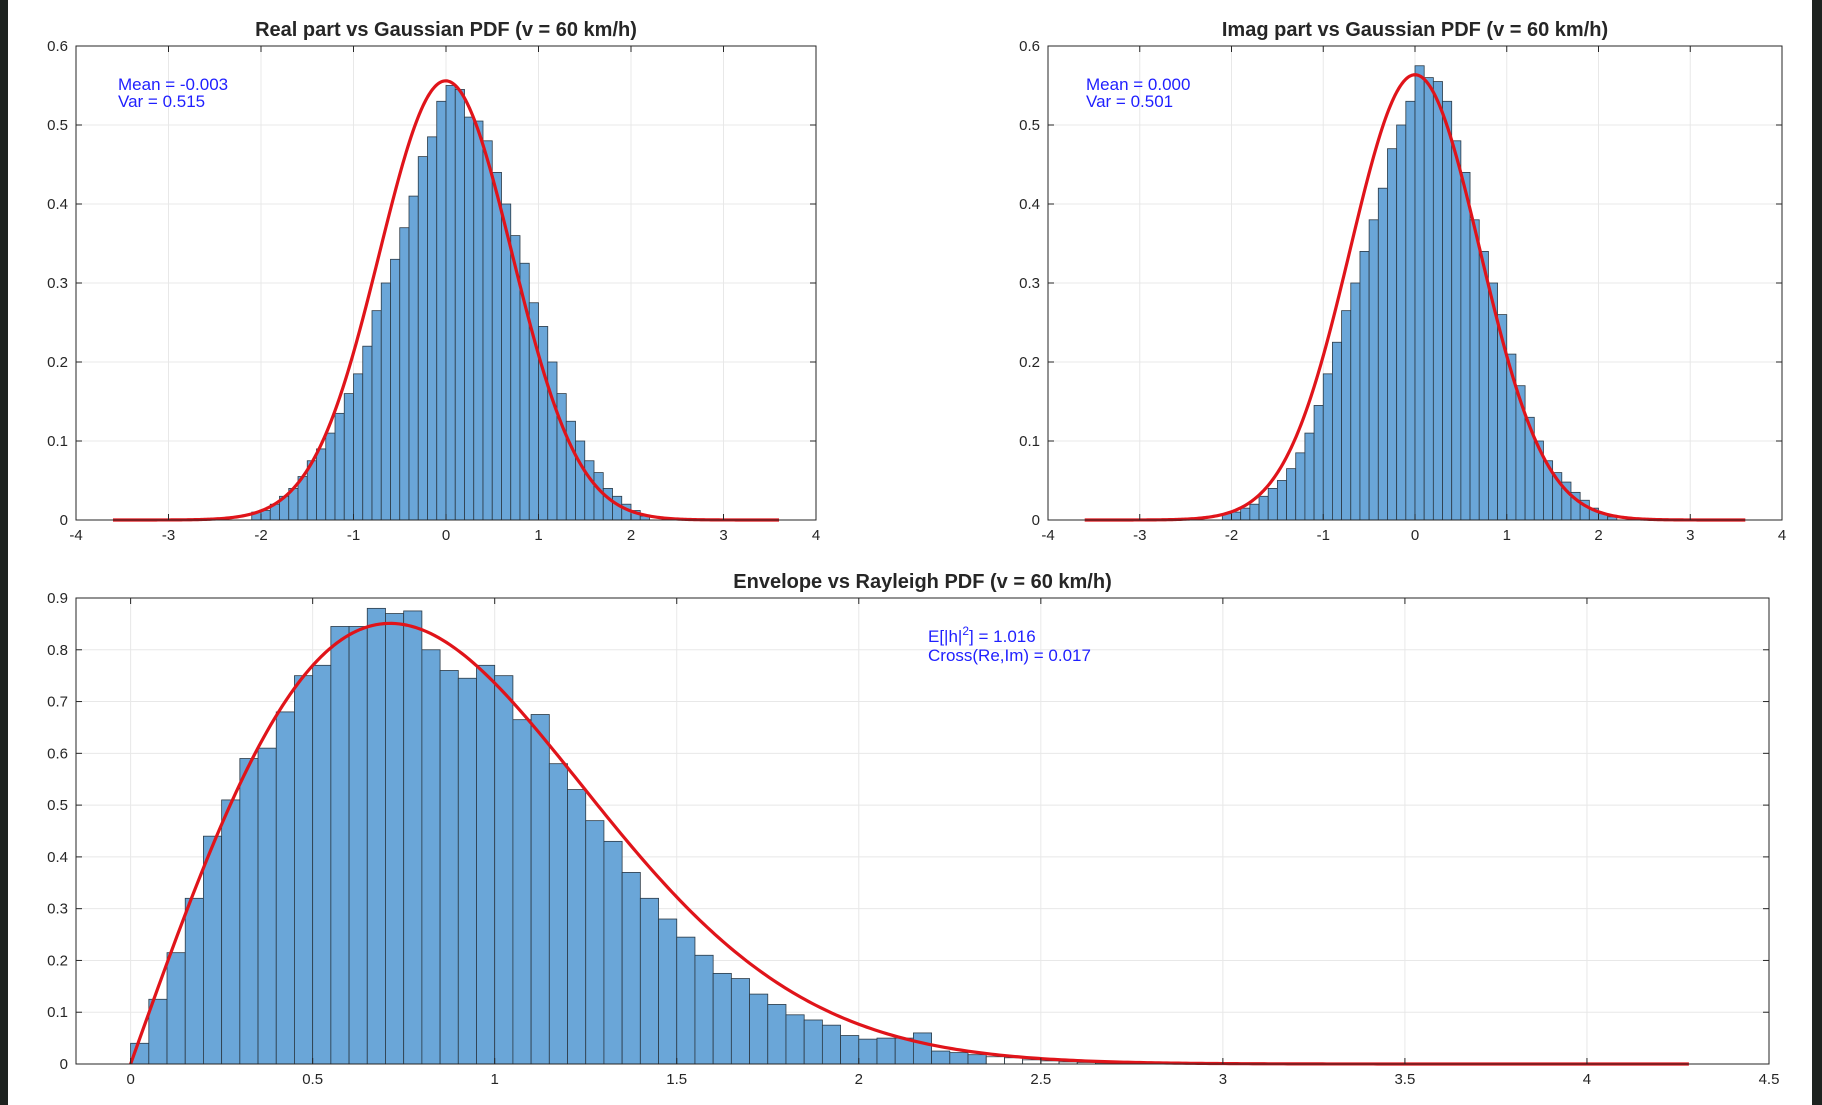  I want to click on x-tick-label: 1.5, so click(676, 1079).